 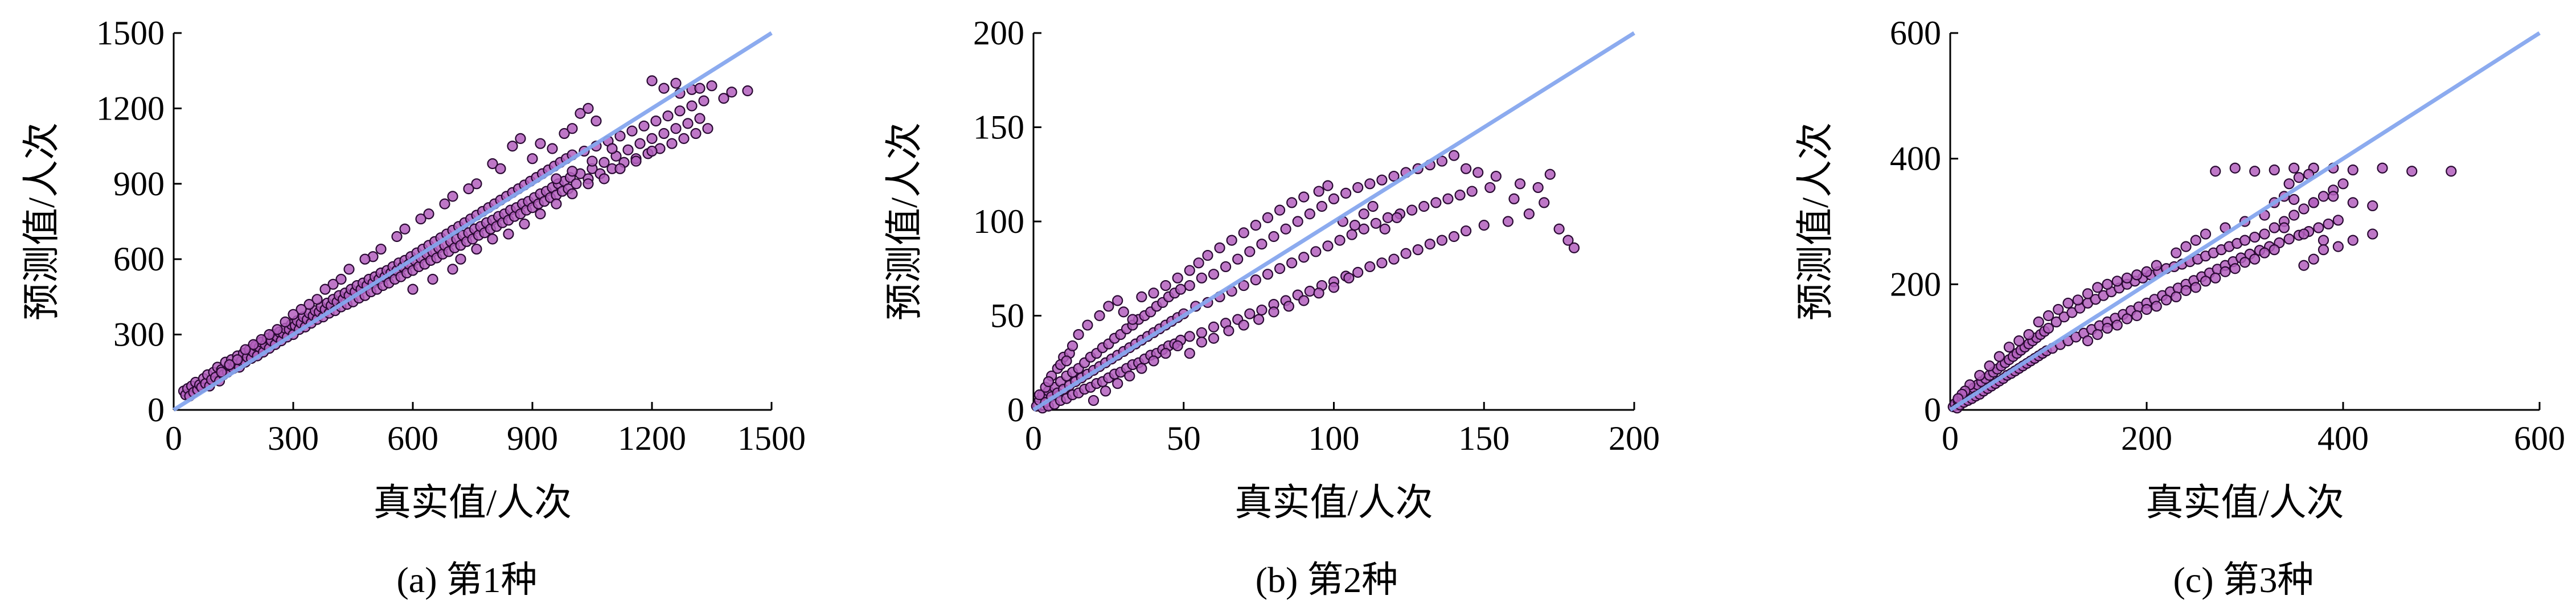 I want to click on x-tick-label: 300, so click(x=293, y=438).